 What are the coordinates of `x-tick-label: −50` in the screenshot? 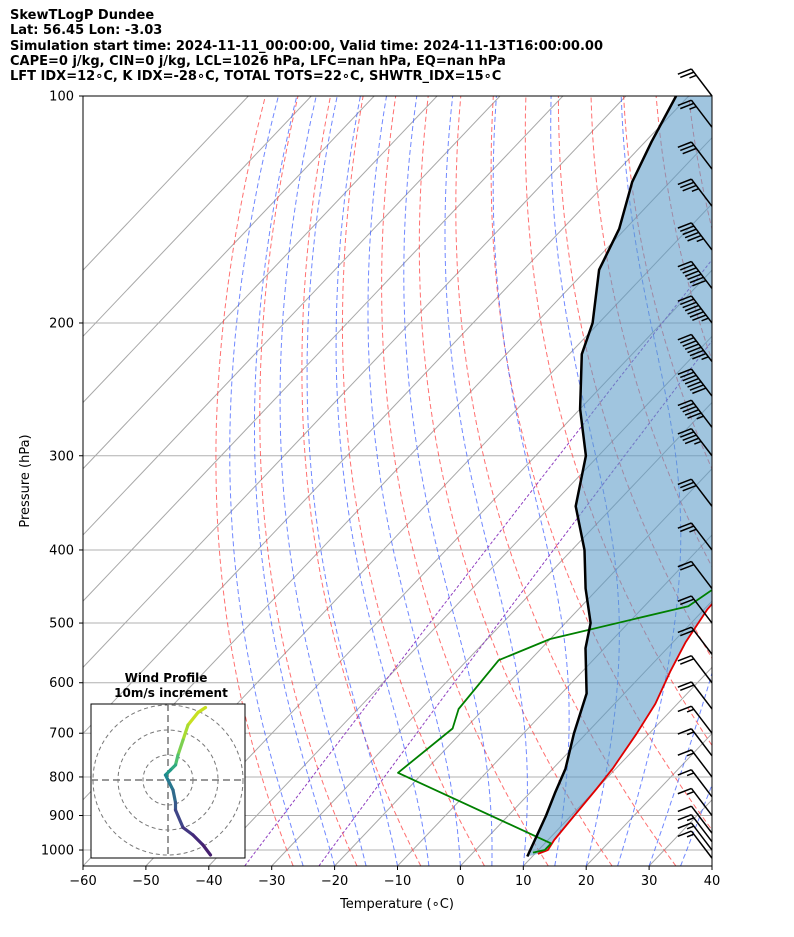 It's located at (145, 881).